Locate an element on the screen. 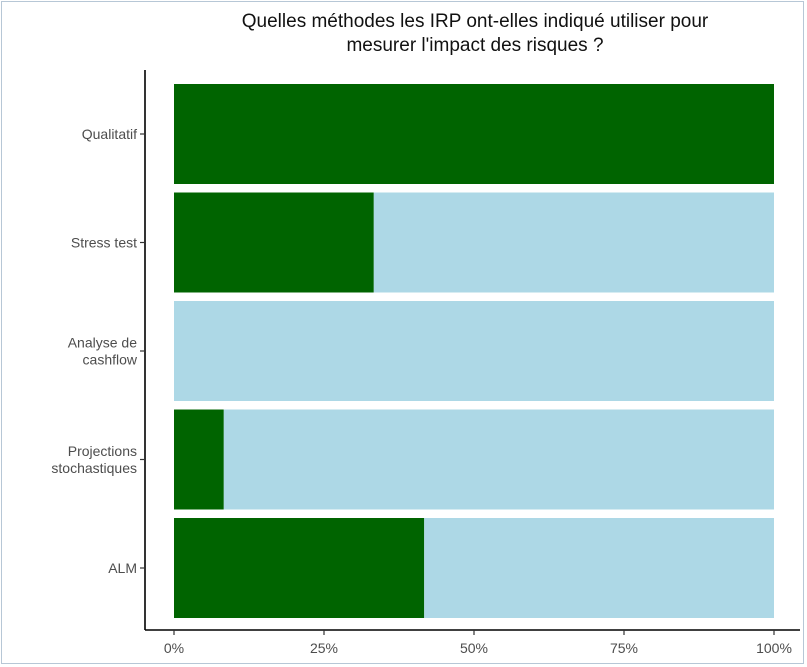 This screenshot has height=667, width=807. category-label: Stress test is located at coordinates (104, 243).